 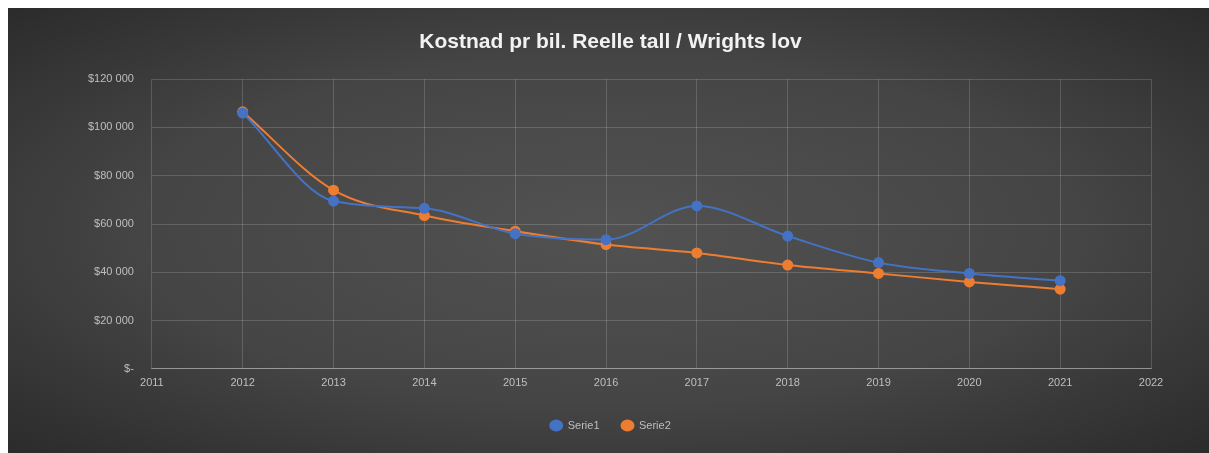 What do you see at coordinates (878, 382) in the screenshot?
I see `x-tick-label: 2019` at bounding box center [878, 382].